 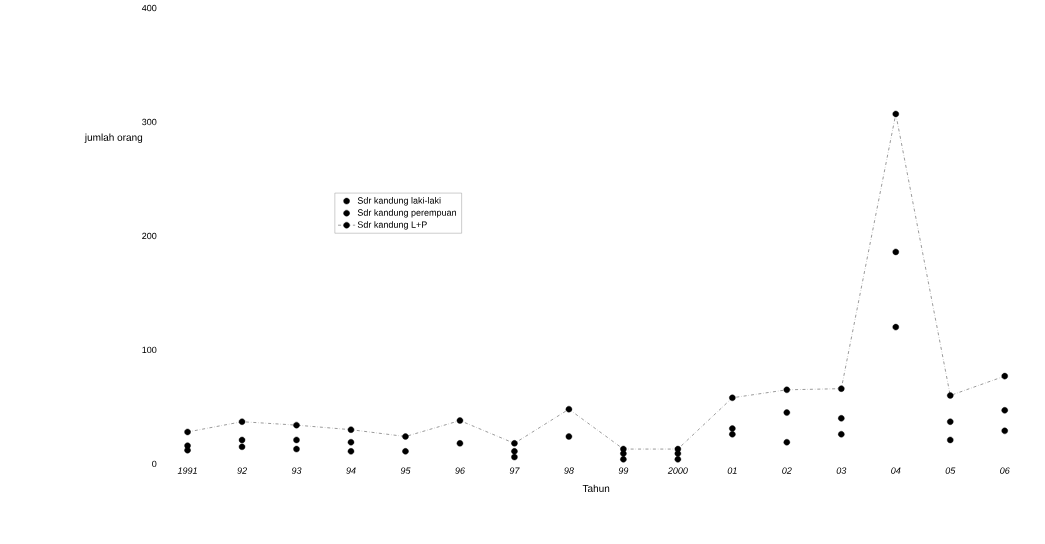 I want to click on y-tick-label: 100, so click(x=149, y=350).